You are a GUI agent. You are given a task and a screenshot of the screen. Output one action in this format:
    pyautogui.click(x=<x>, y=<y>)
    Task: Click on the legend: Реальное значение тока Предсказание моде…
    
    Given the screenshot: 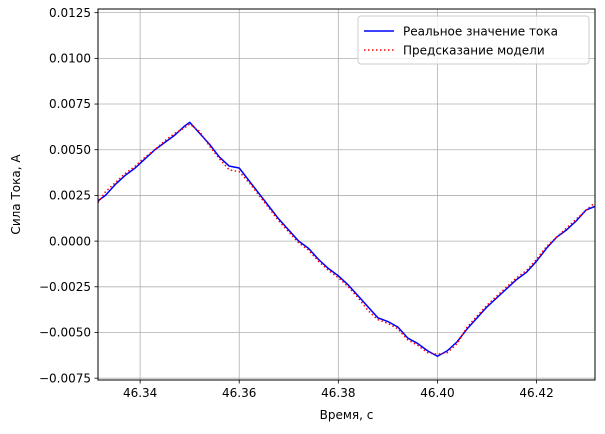 What is the action you would take?
    pyautogui.click(x=473, y=40)
    